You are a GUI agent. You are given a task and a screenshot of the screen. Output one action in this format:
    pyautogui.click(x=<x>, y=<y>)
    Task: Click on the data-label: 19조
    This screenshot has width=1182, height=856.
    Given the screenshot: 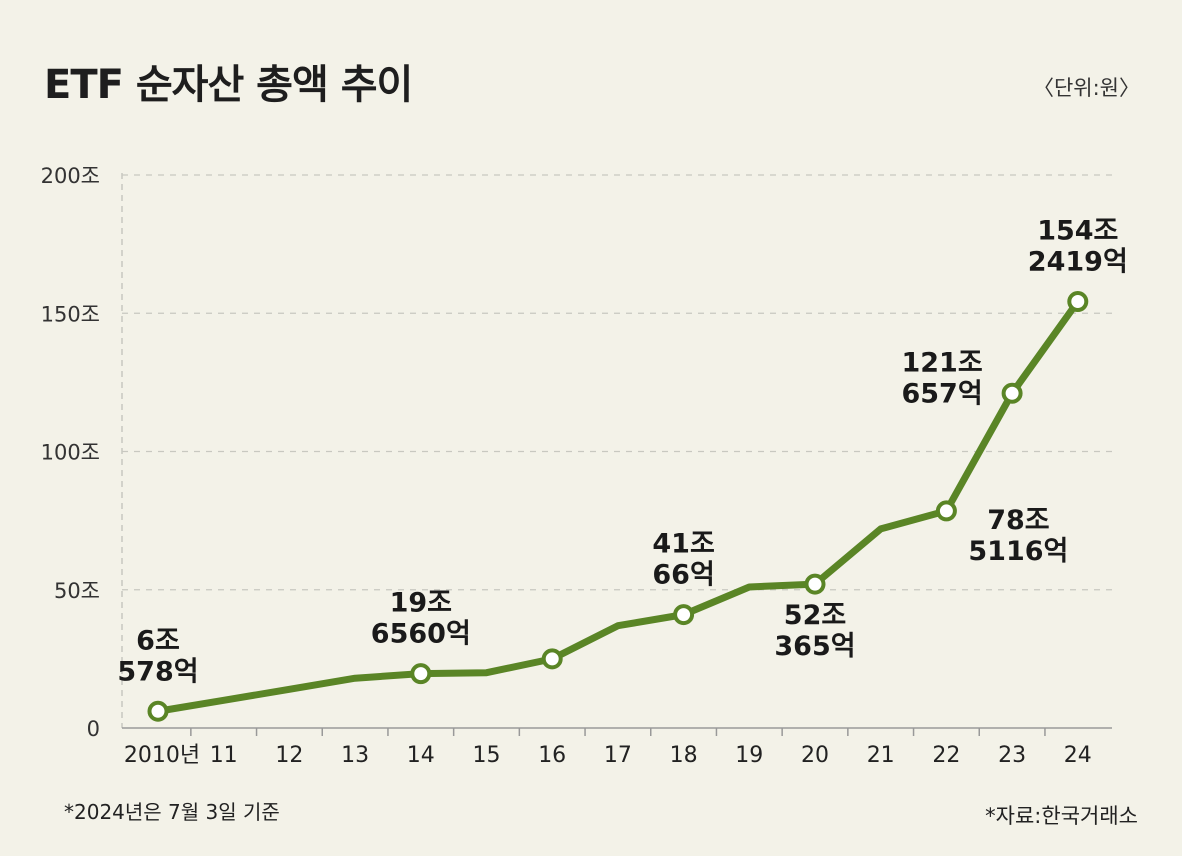 What is the action you would take?
    pyautogui.click(x=421, y=603)
    